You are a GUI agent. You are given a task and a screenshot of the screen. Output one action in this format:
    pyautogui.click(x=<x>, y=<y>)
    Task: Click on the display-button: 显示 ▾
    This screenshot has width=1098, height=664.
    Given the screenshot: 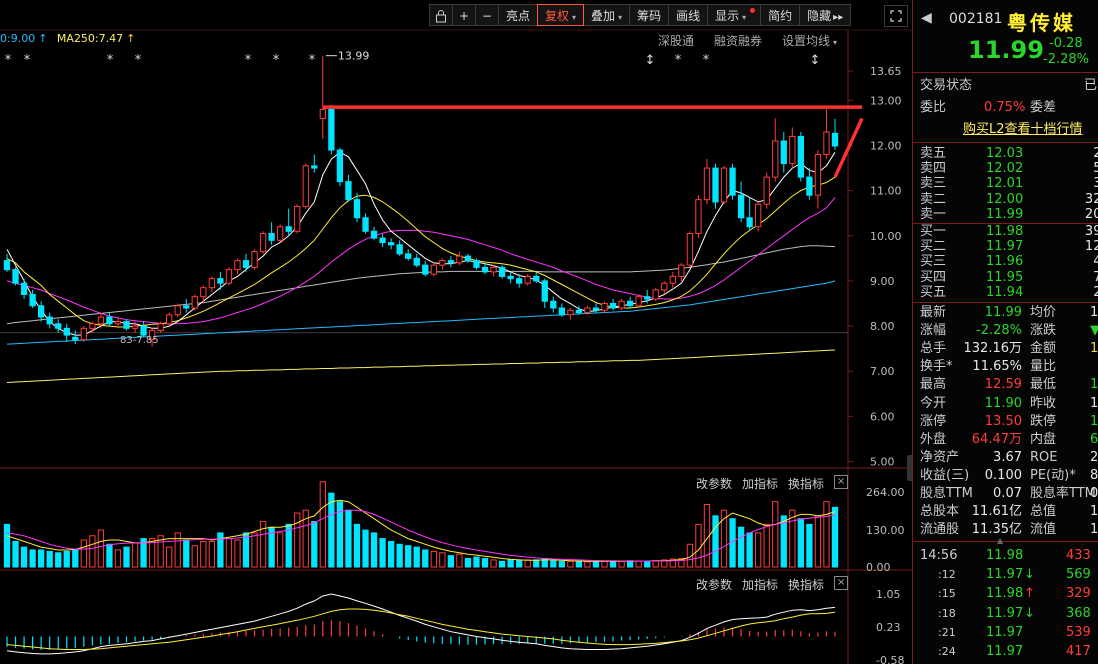 What is the action you would take?
    pyautogui.click(x=734, y=15)
    